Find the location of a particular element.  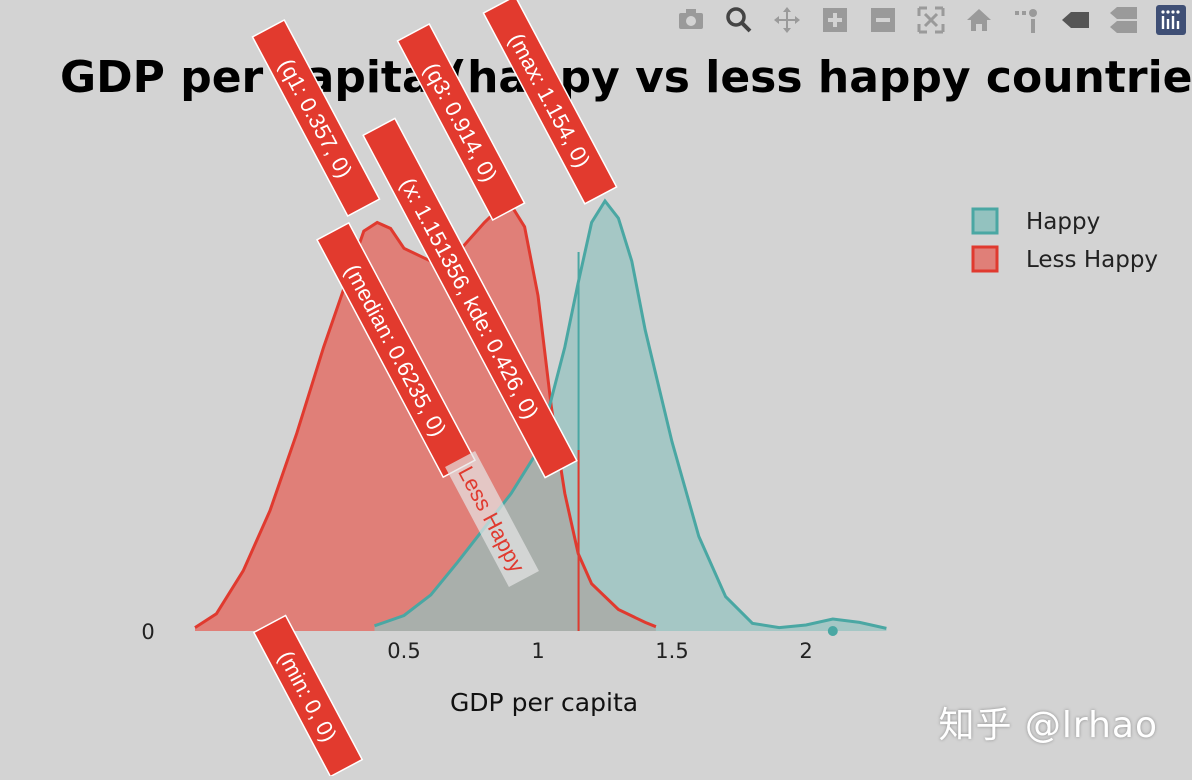

legend-label: Less Happy is located at coordinates (1092, 260).